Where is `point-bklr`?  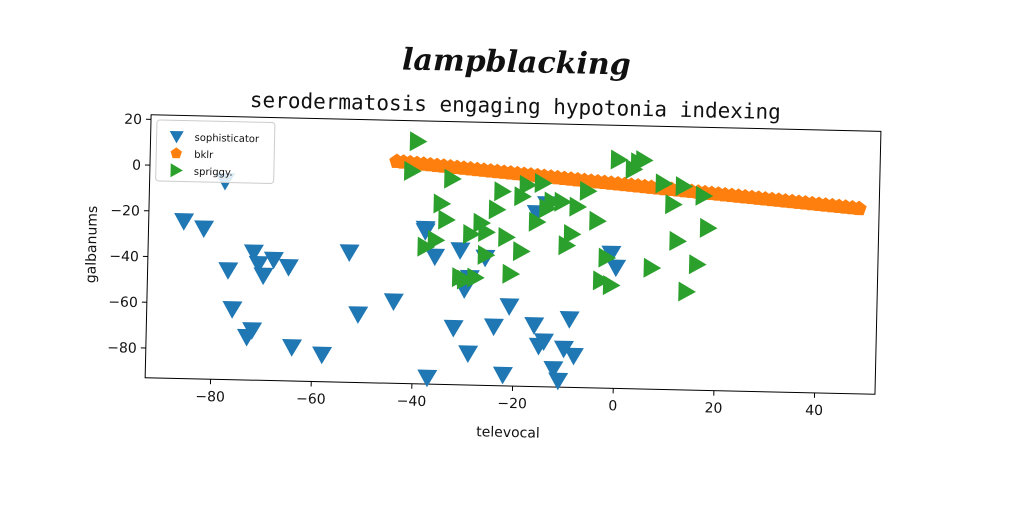
point-bklr is located at coordinates (859, 208).